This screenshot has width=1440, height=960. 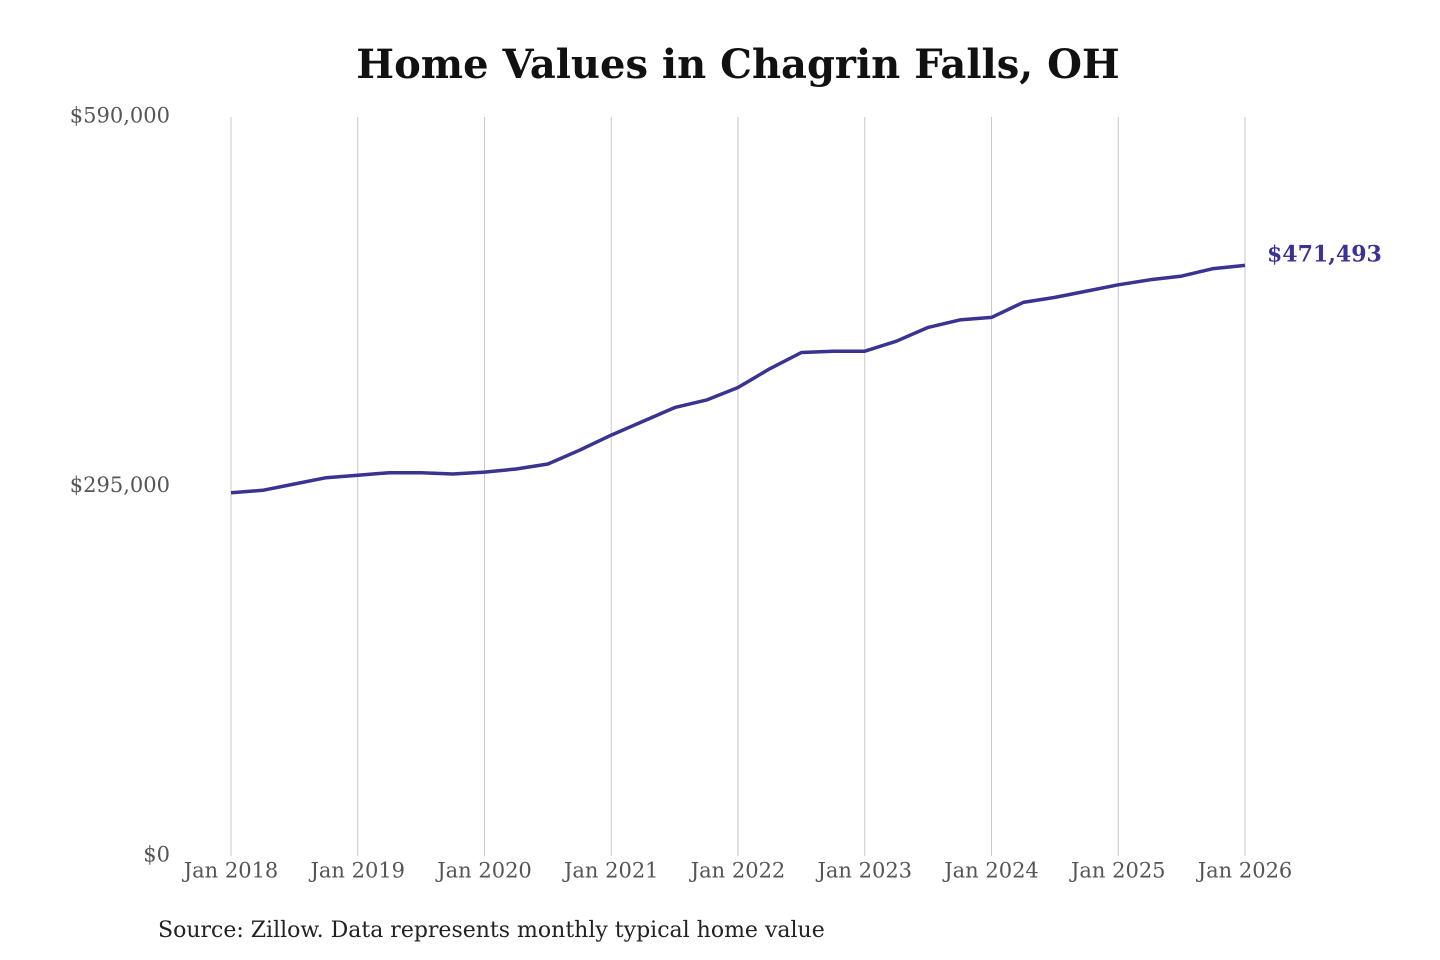 What do you see at coordinates (1244, 871) in the screenshot?
I see `x-tick-label: Jan 2026` at bounding box center [1244, 871].